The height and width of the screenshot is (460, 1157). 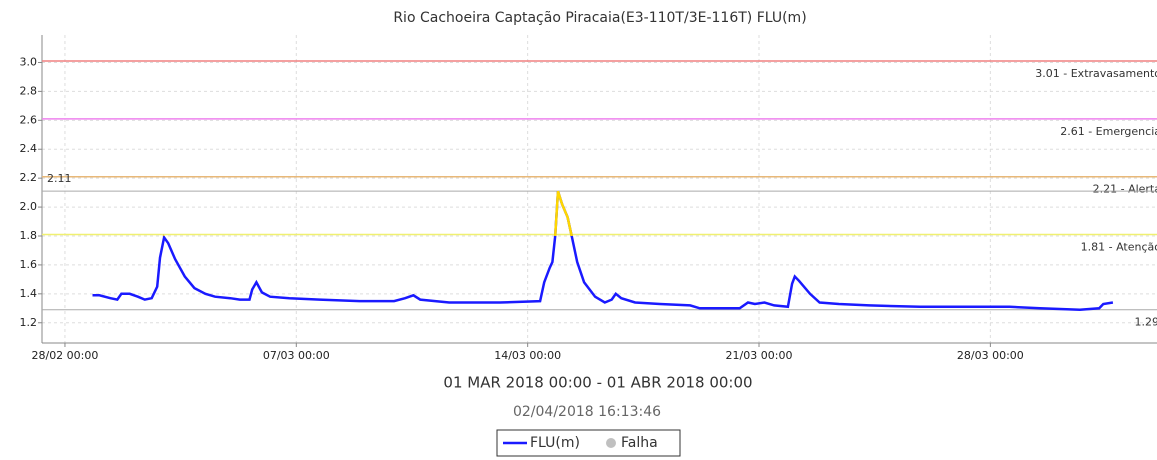 I want to click on threshold-label: 2.61 - Emergencia, so click(x=1108, y=131).